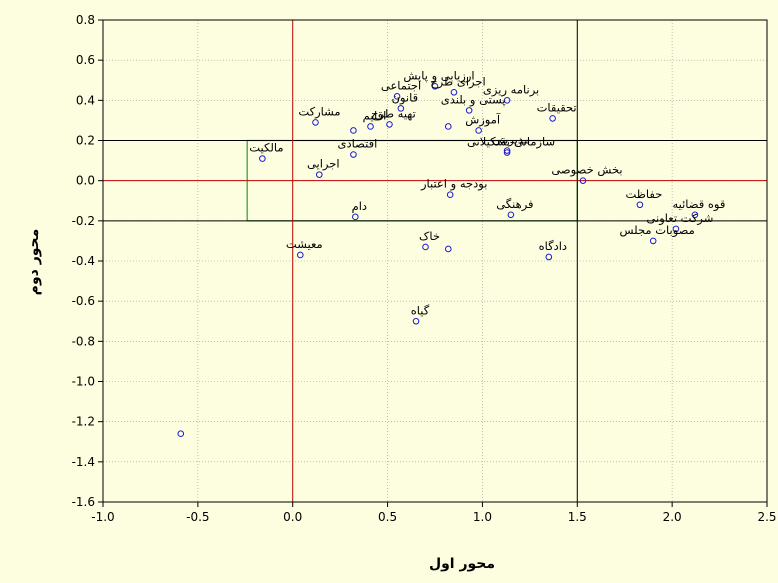 This screenshot has height=583, width=778. I want to click on point-label: اقلیم, so click(375, 115).